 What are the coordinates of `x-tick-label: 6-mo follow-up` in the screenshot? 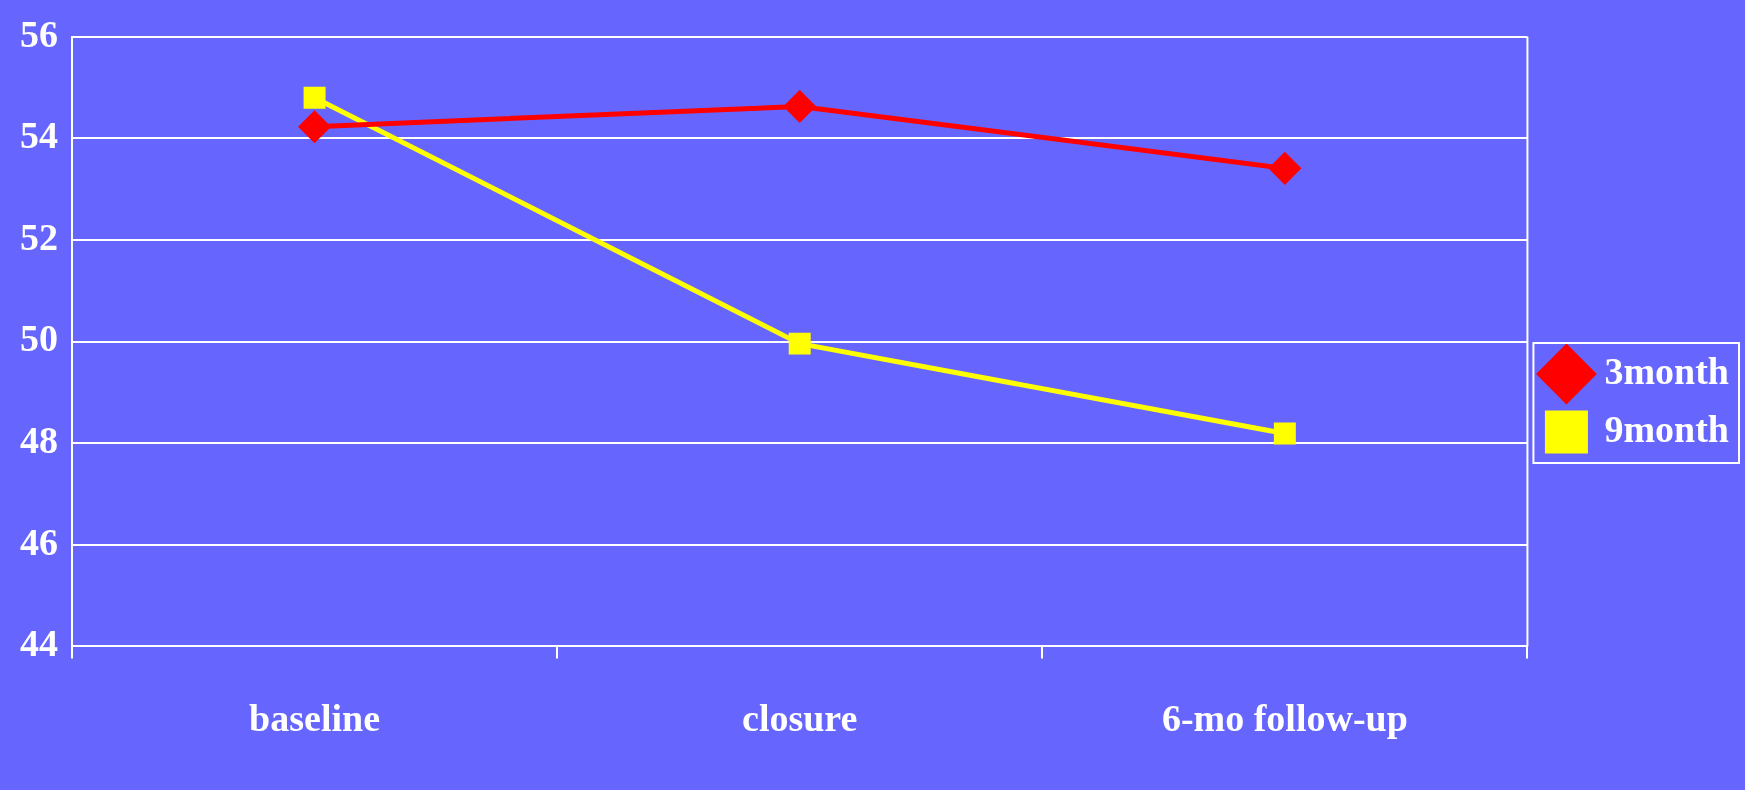 It's located at (1284, 718).